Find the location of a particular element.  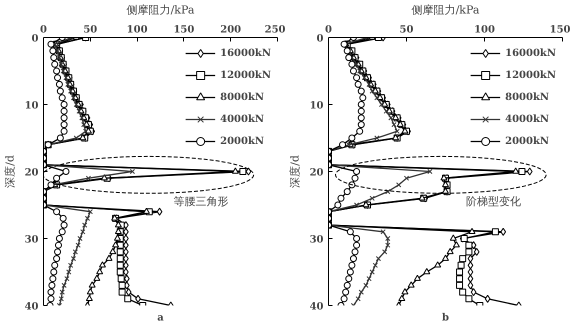

x-tick-label: 200 is located at coordinates (231, 30).